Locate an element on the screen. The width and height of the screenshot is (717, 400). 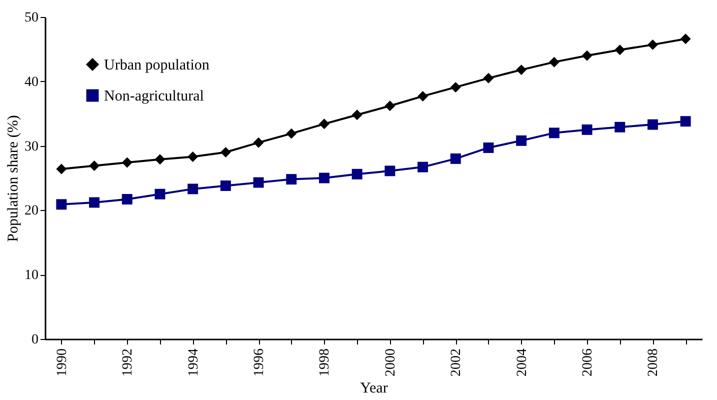
x-axis-title: Year is located at coordinates (374, 388).